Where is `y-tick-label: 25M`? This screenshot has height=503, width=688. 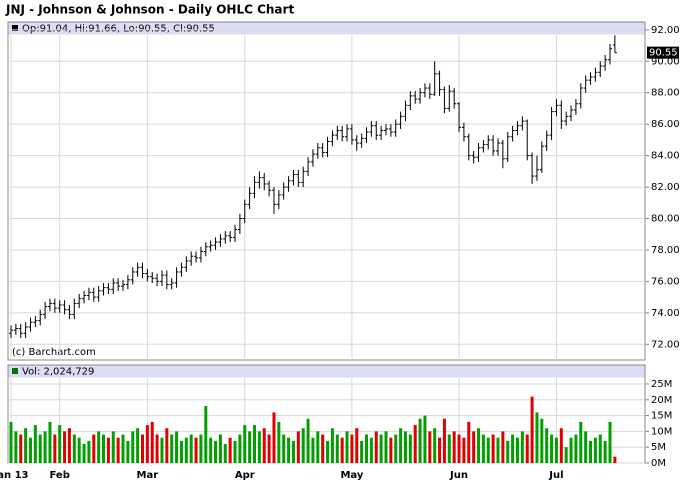
y-tick-label: 25M is located at coordinates (661, 384).